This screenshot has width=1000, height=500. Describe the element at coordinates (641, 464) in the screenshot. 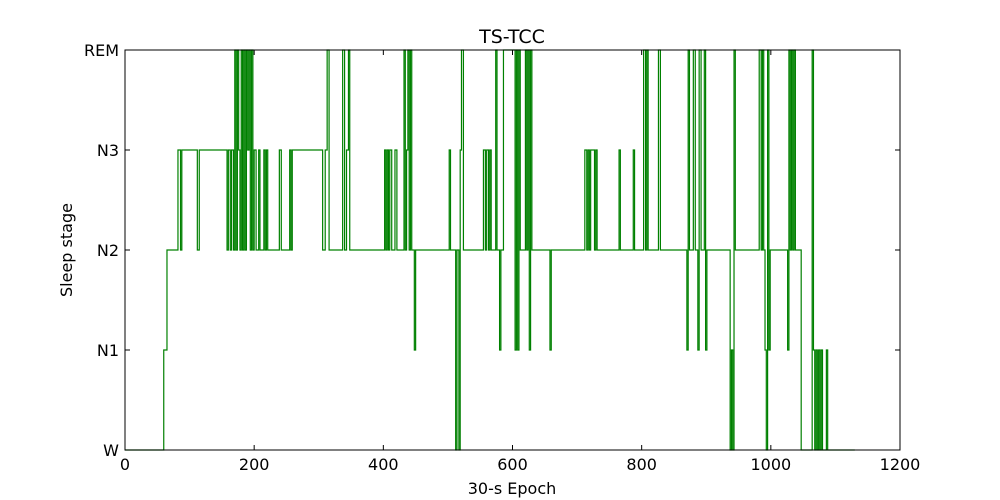

I see `x-tick-label: 800` at that location.